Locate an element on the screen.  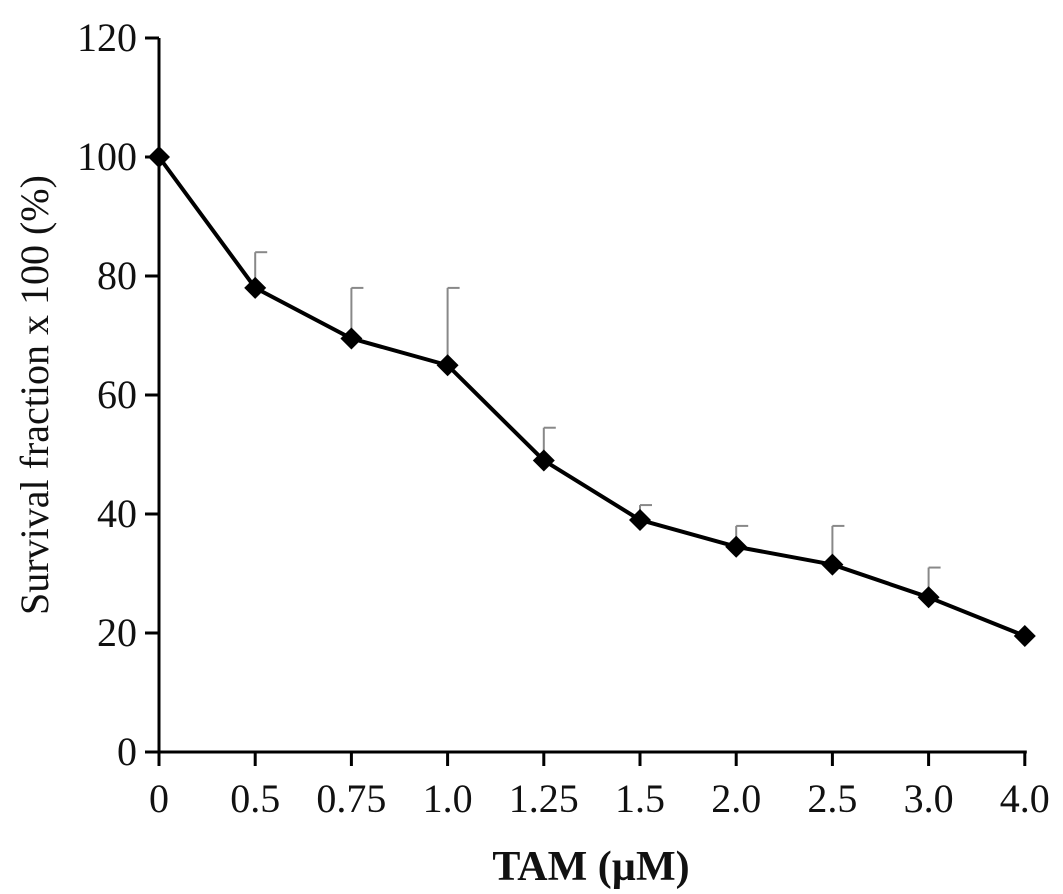
y-tick-label: 100 is located at coordinates (107, 156).